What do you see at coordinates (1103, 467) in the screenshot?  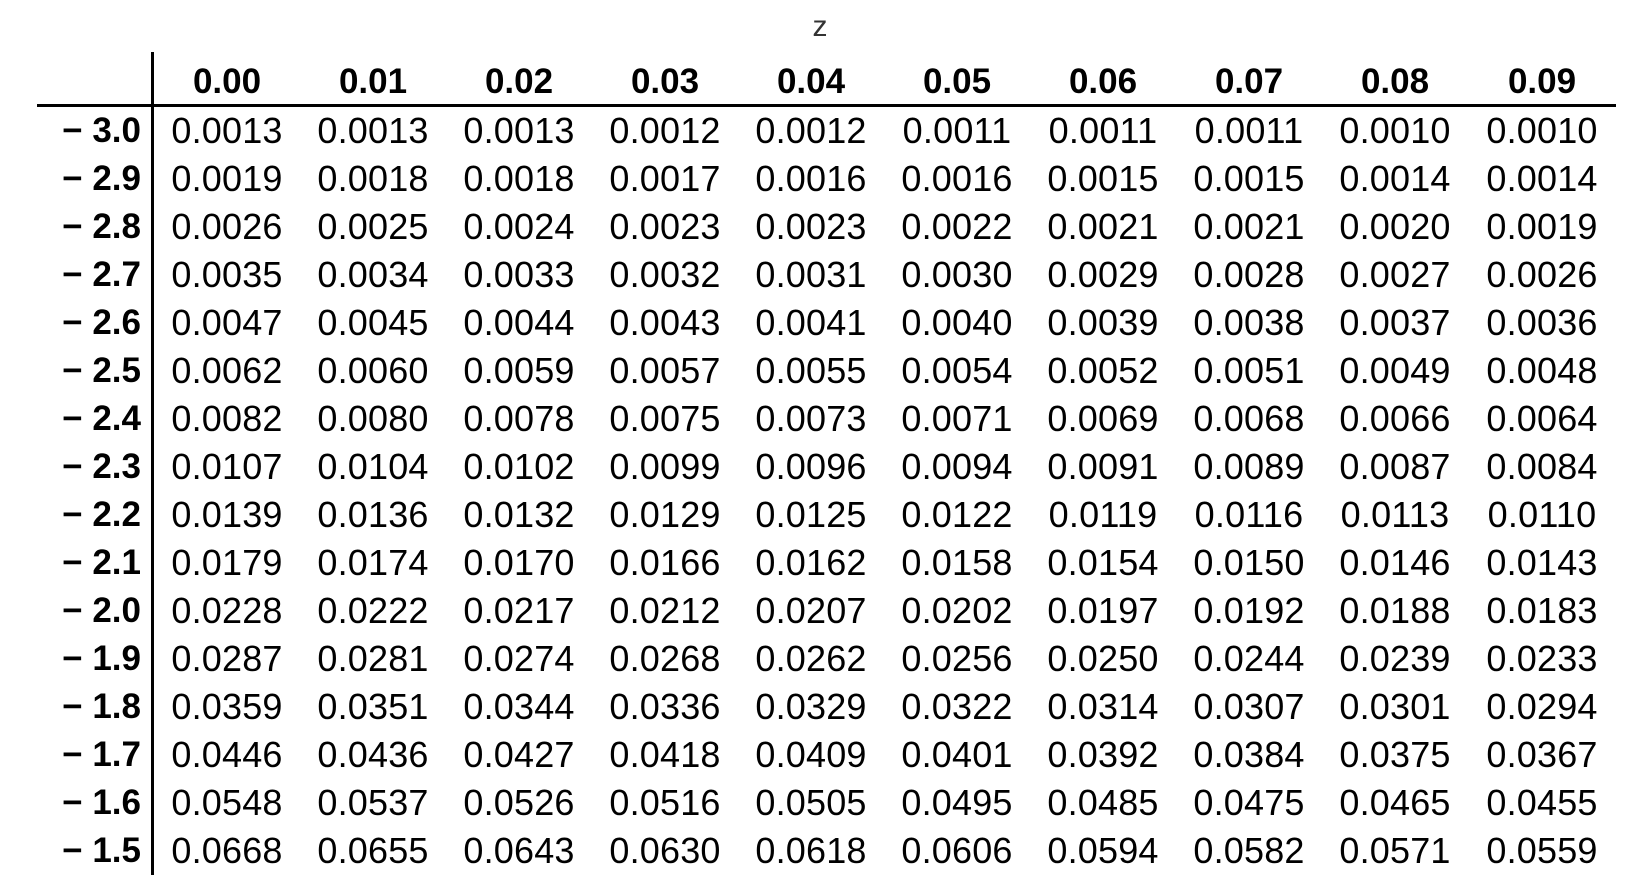 I see `table-cell: 0.0091` at bounding box center [1103, 467].